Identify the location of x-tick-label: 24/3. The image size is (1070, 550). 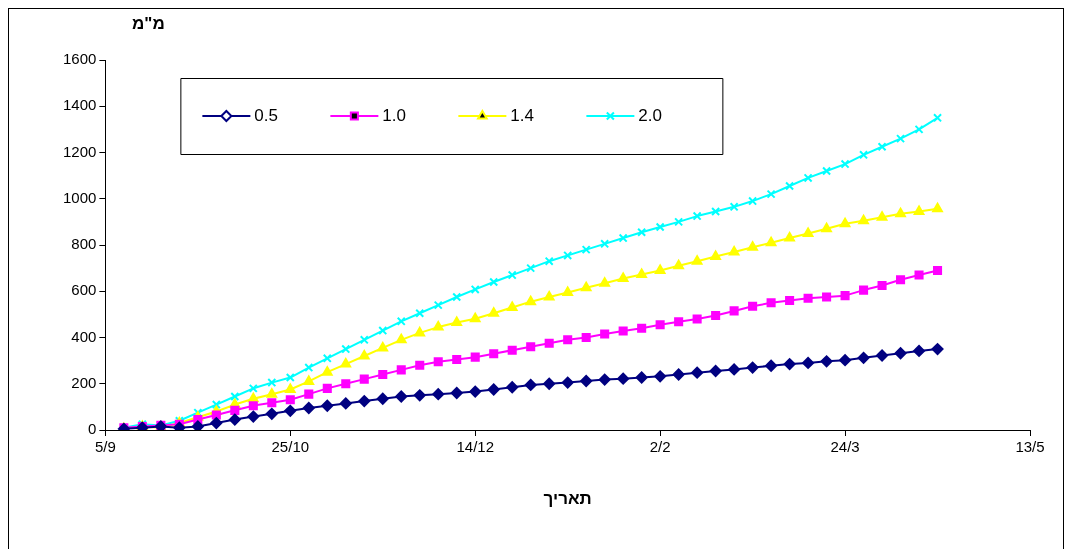
(845, 447).